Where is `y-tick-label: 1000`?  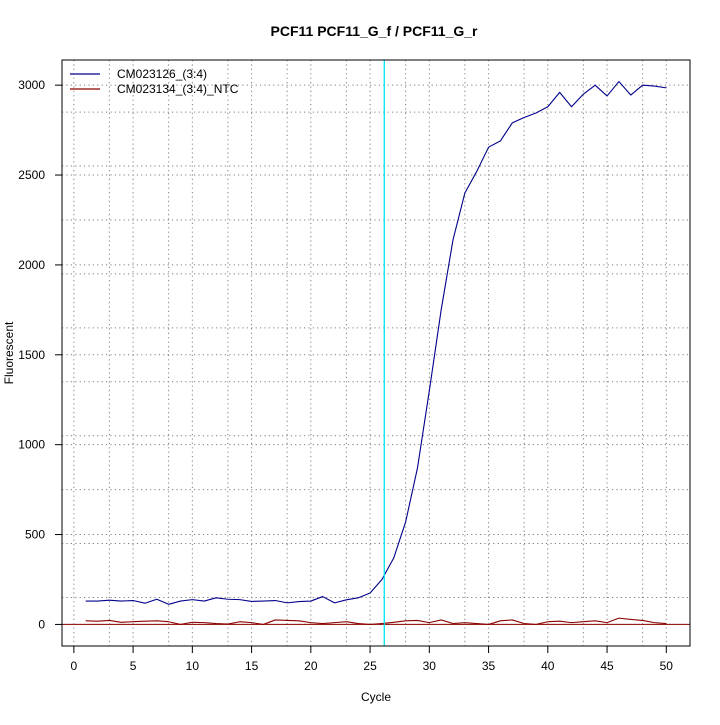 y-tick-label: 1000 is located at coordinates (31, 445).